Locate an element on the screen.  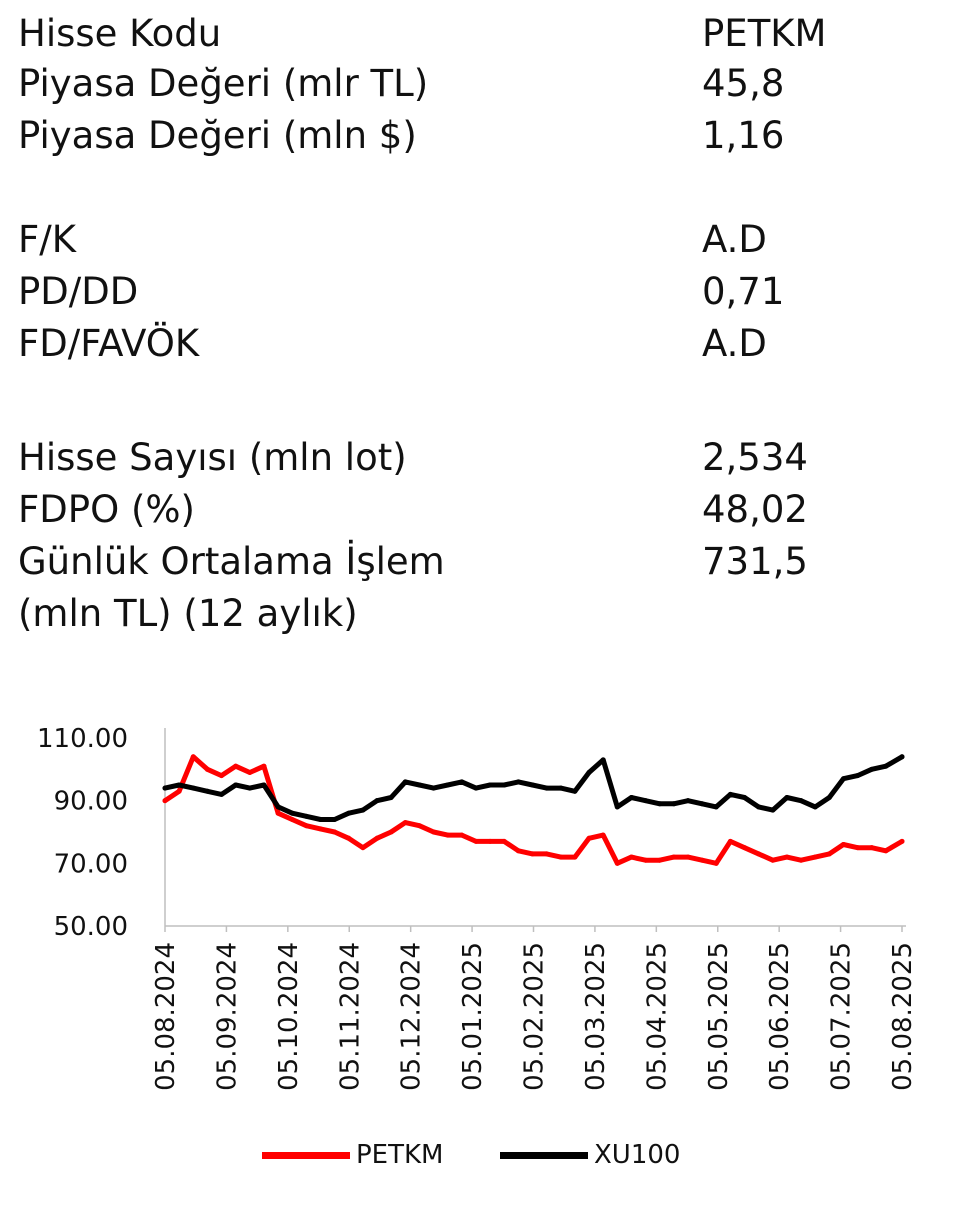
x-tick-label: 05.06.2025 is located at coordinates (780, 1016).